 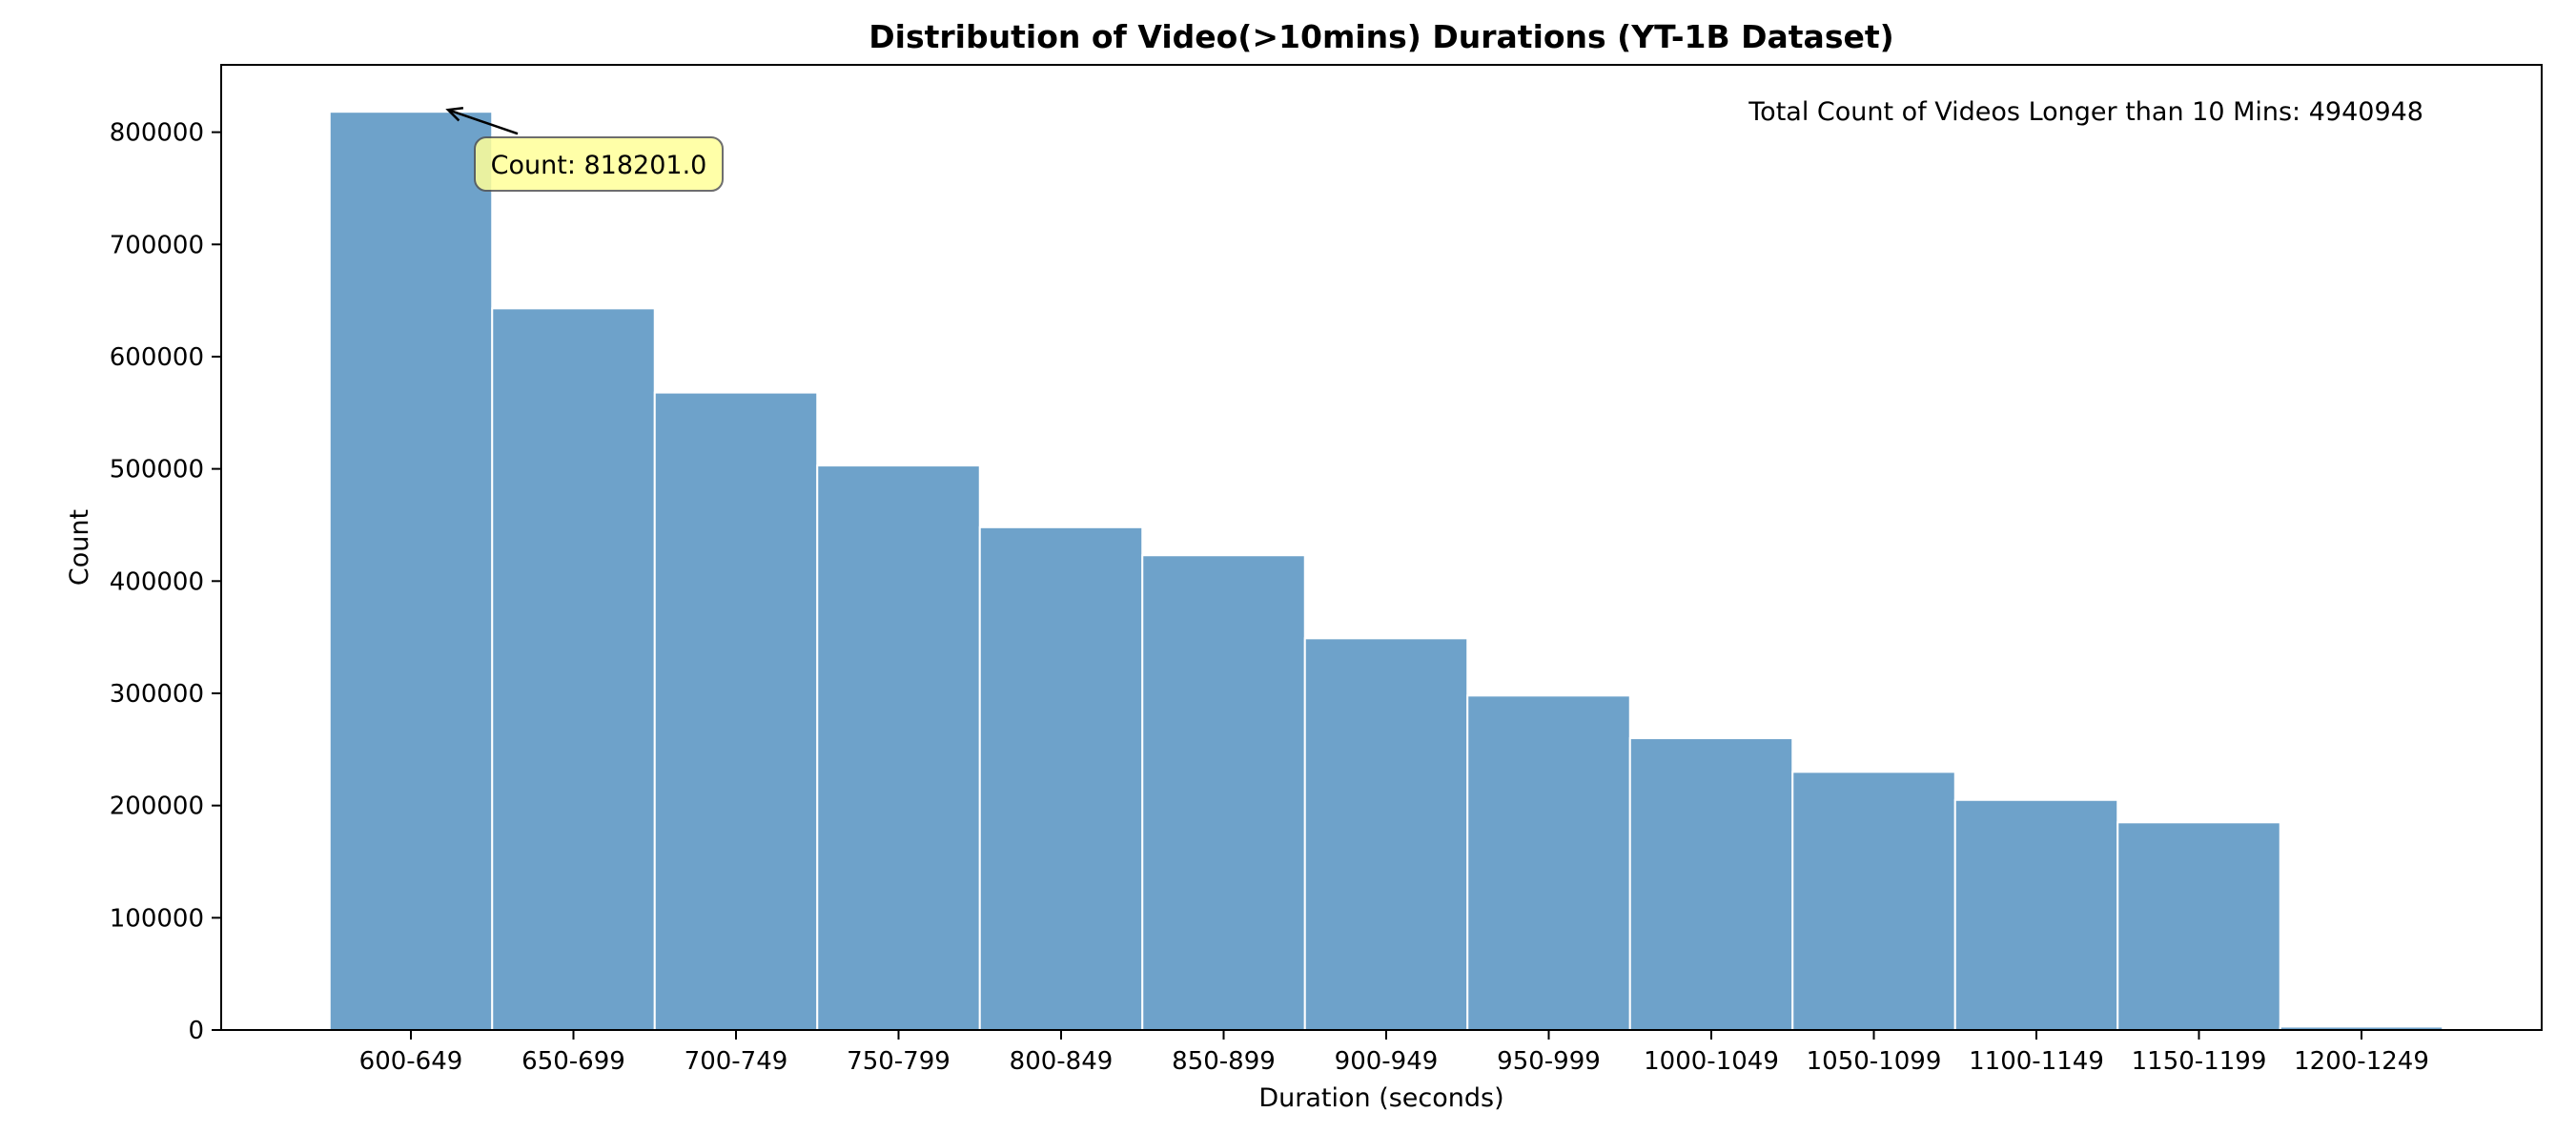 What do you see at coordinates (1062, 1061) in the screenshot?
I see `x-tick-label: 800-849` at bounding box center [1062, 1061].